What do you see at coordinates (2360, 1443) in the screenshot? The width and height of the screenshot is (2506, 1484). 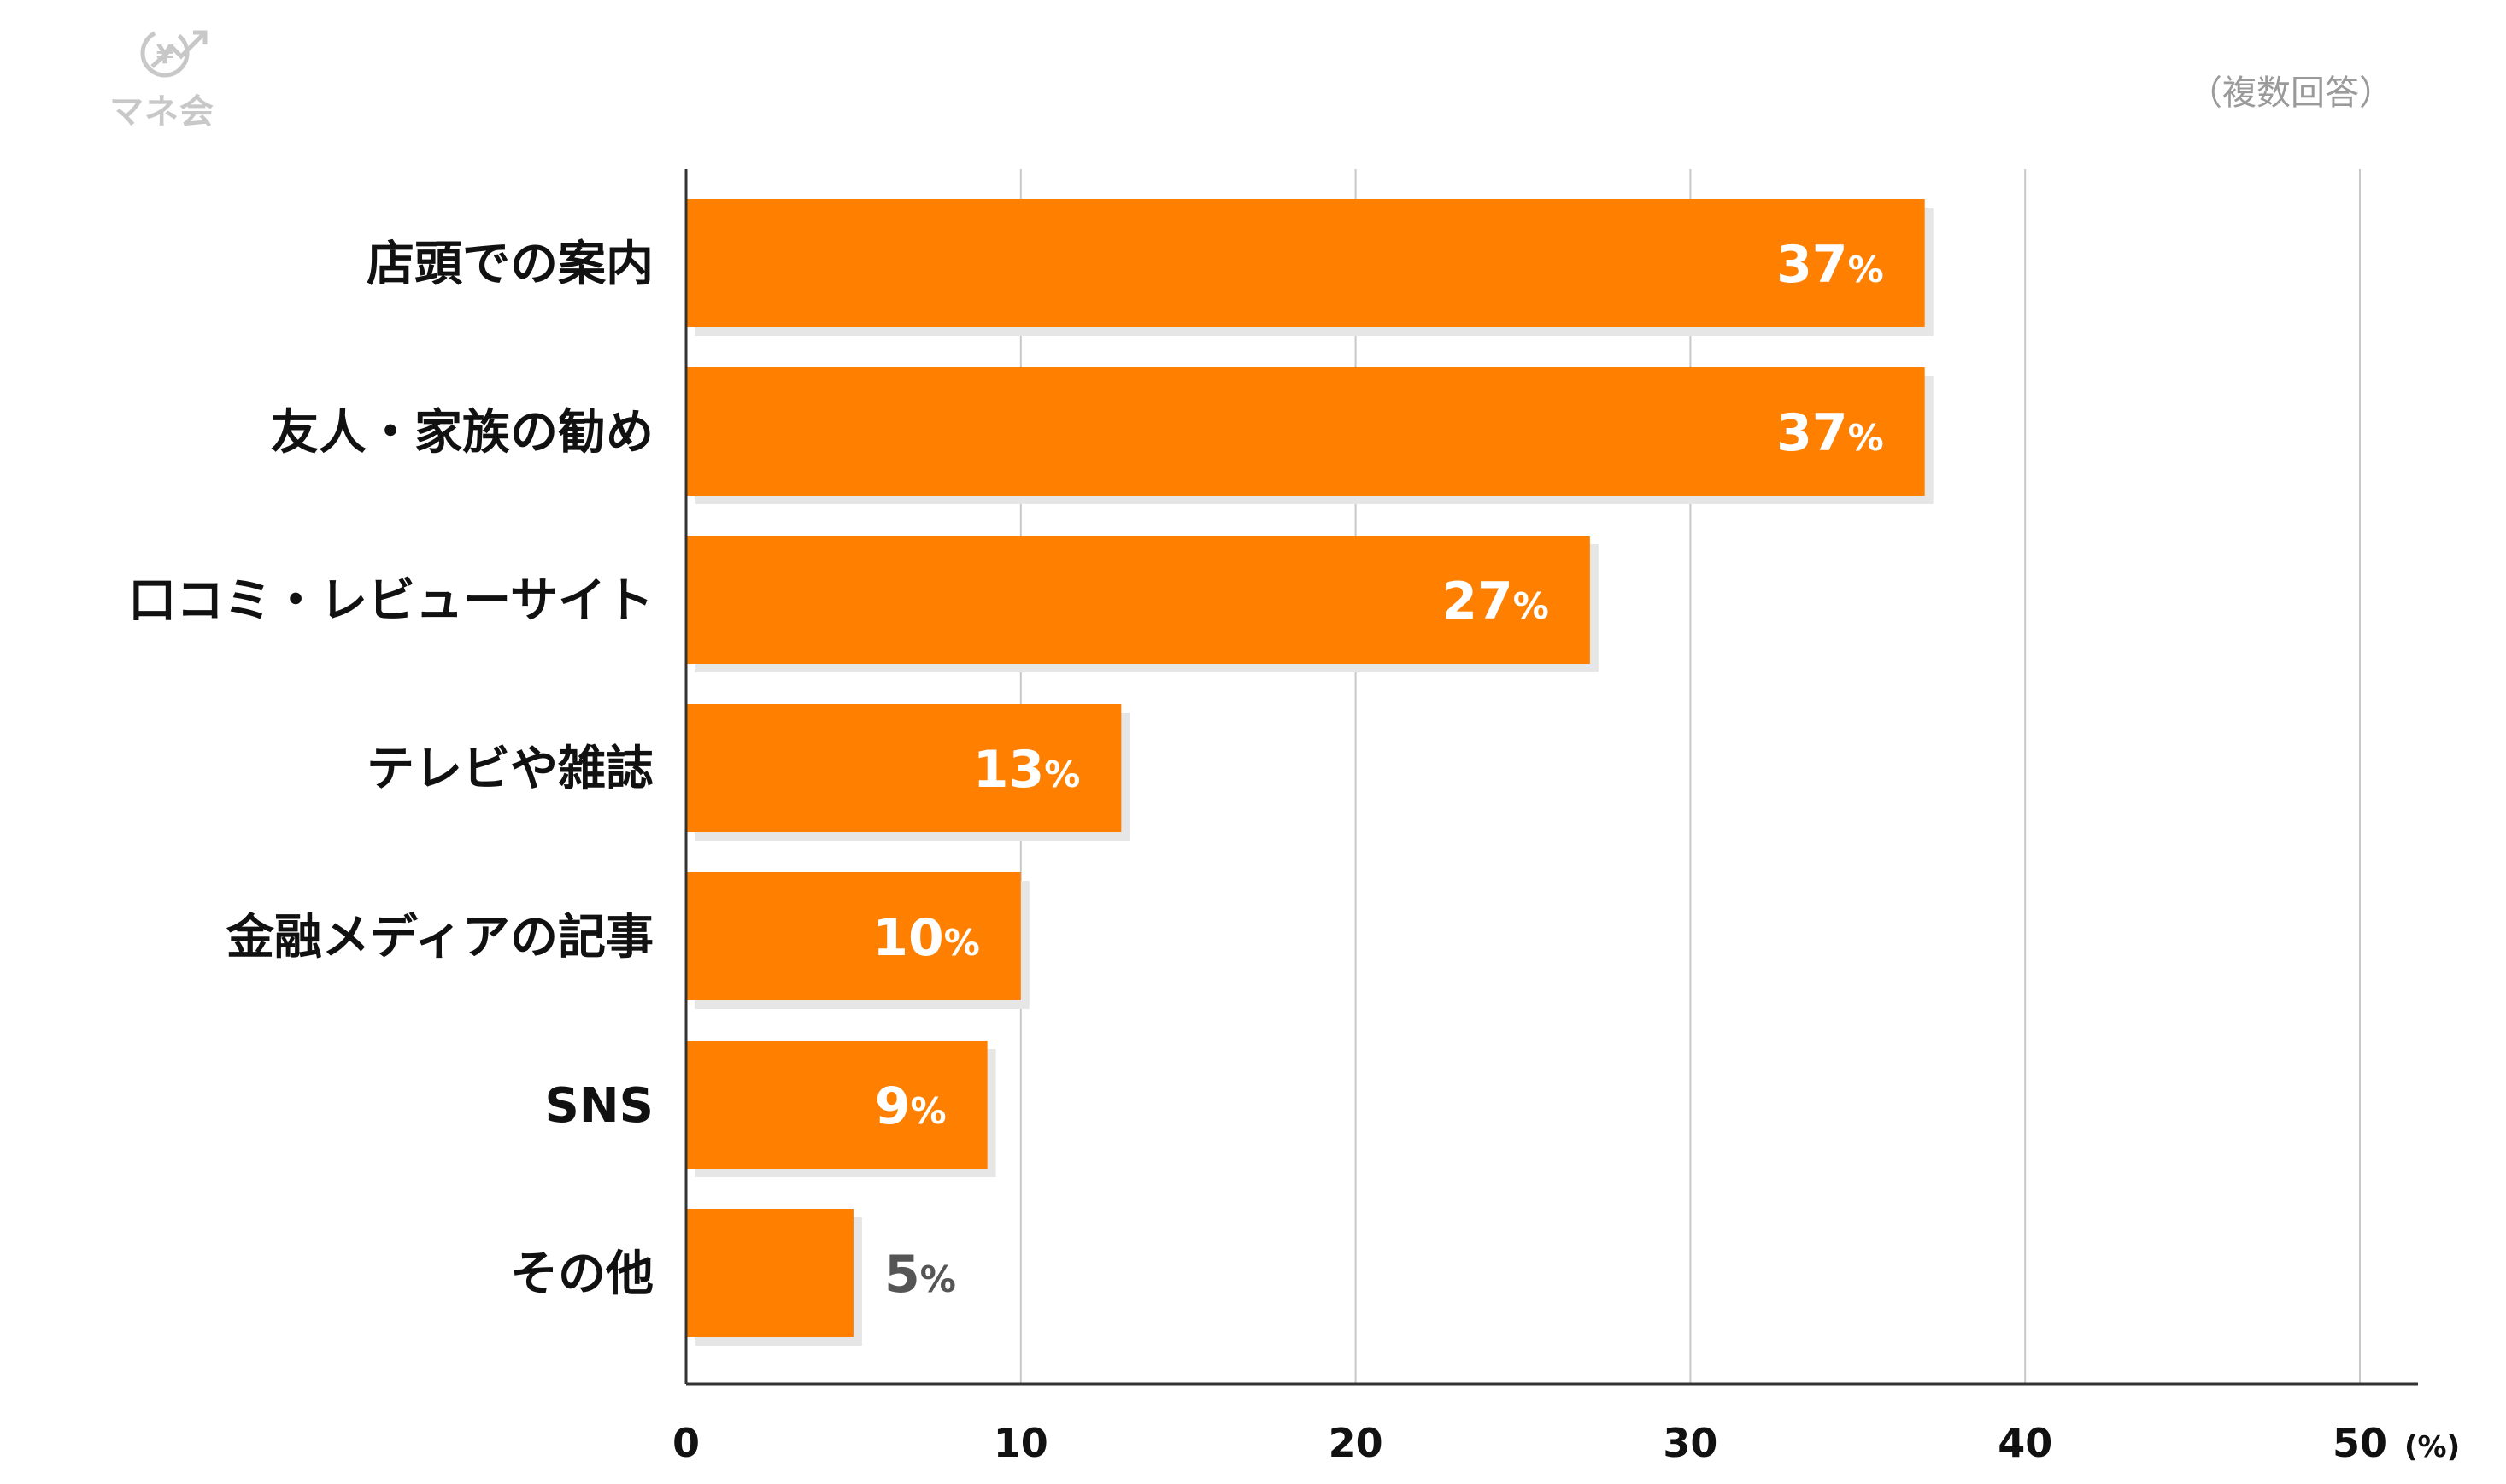 I see `x-tick-label: 50` at bounding box center [2360, 1443].